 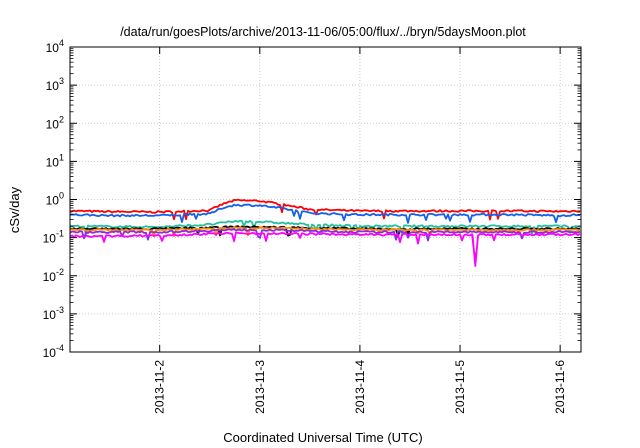 I want to click on y-axis-label: cSv/day, so click(x=14, y=209).